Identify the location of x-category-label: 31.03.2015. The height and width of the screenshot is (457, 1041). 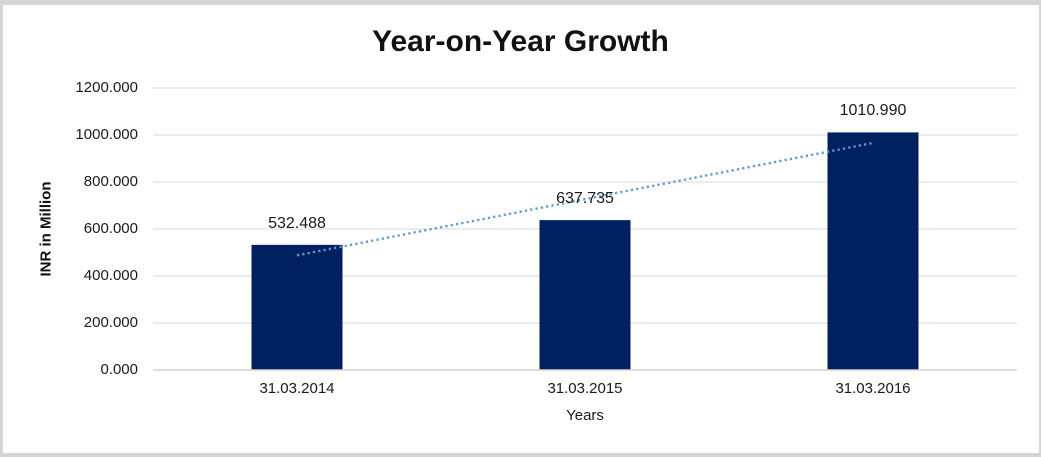
(585, 388).